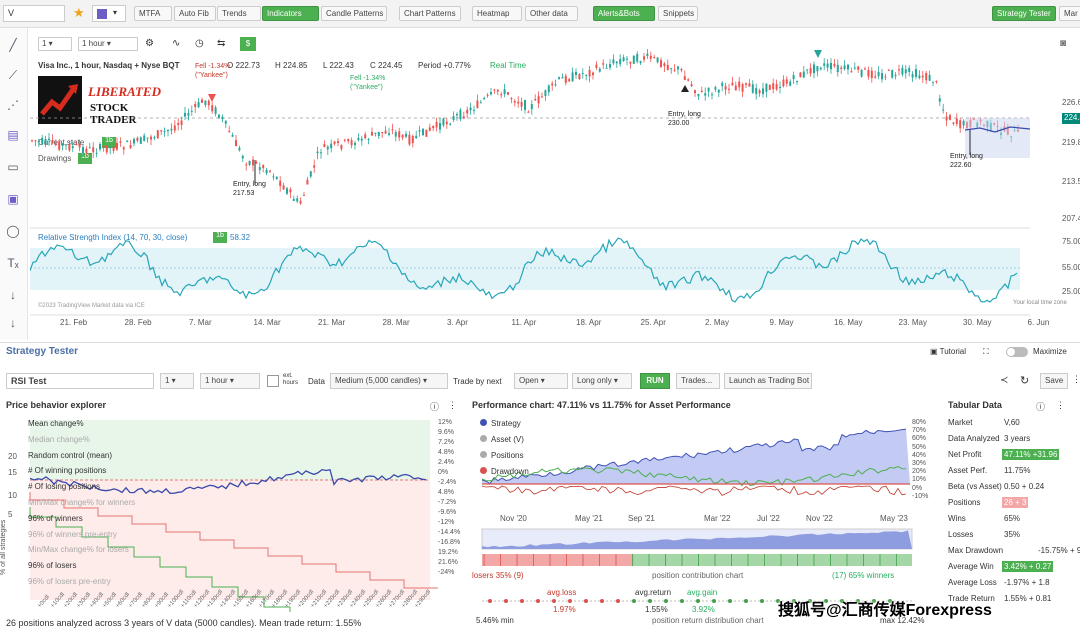 The height and width of the screenshot is (631, 1080). I want to click on color-picker: ▾, so click(109, 13).